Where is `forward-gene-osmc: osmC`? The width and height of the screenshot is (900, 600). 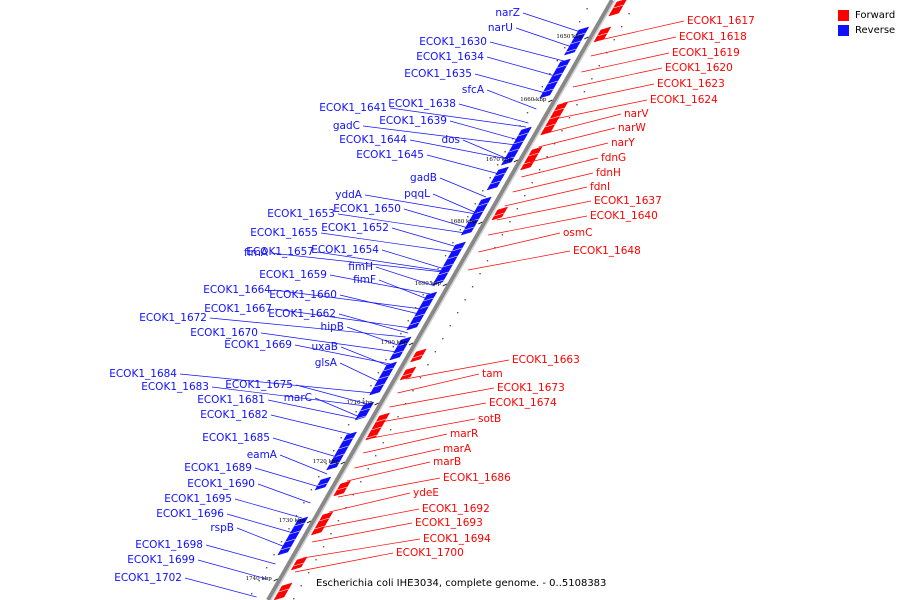
forward-gene-osmc: osmC is located at coordinates (535, 240).